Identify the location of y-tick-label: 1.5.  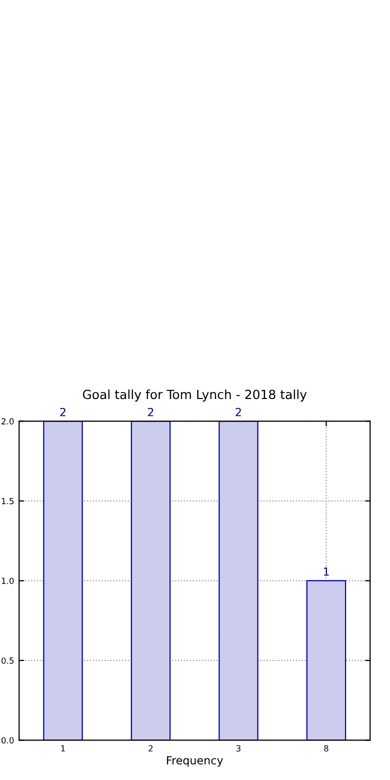
(8, 501).